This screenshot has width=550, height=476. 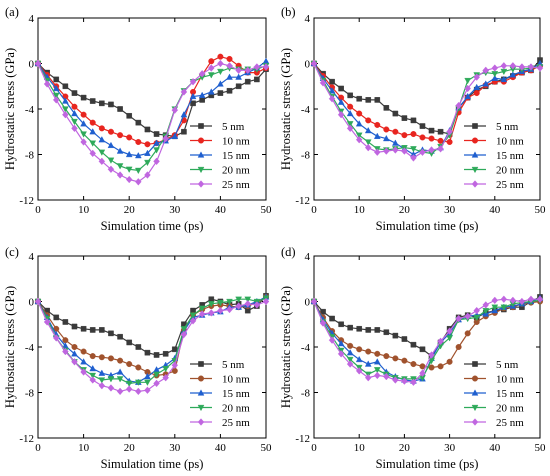 What do you see at coordinates (233, 365) in the screenshot?
I see `legend-label: 5 nm` at bounding box center [233, 365].